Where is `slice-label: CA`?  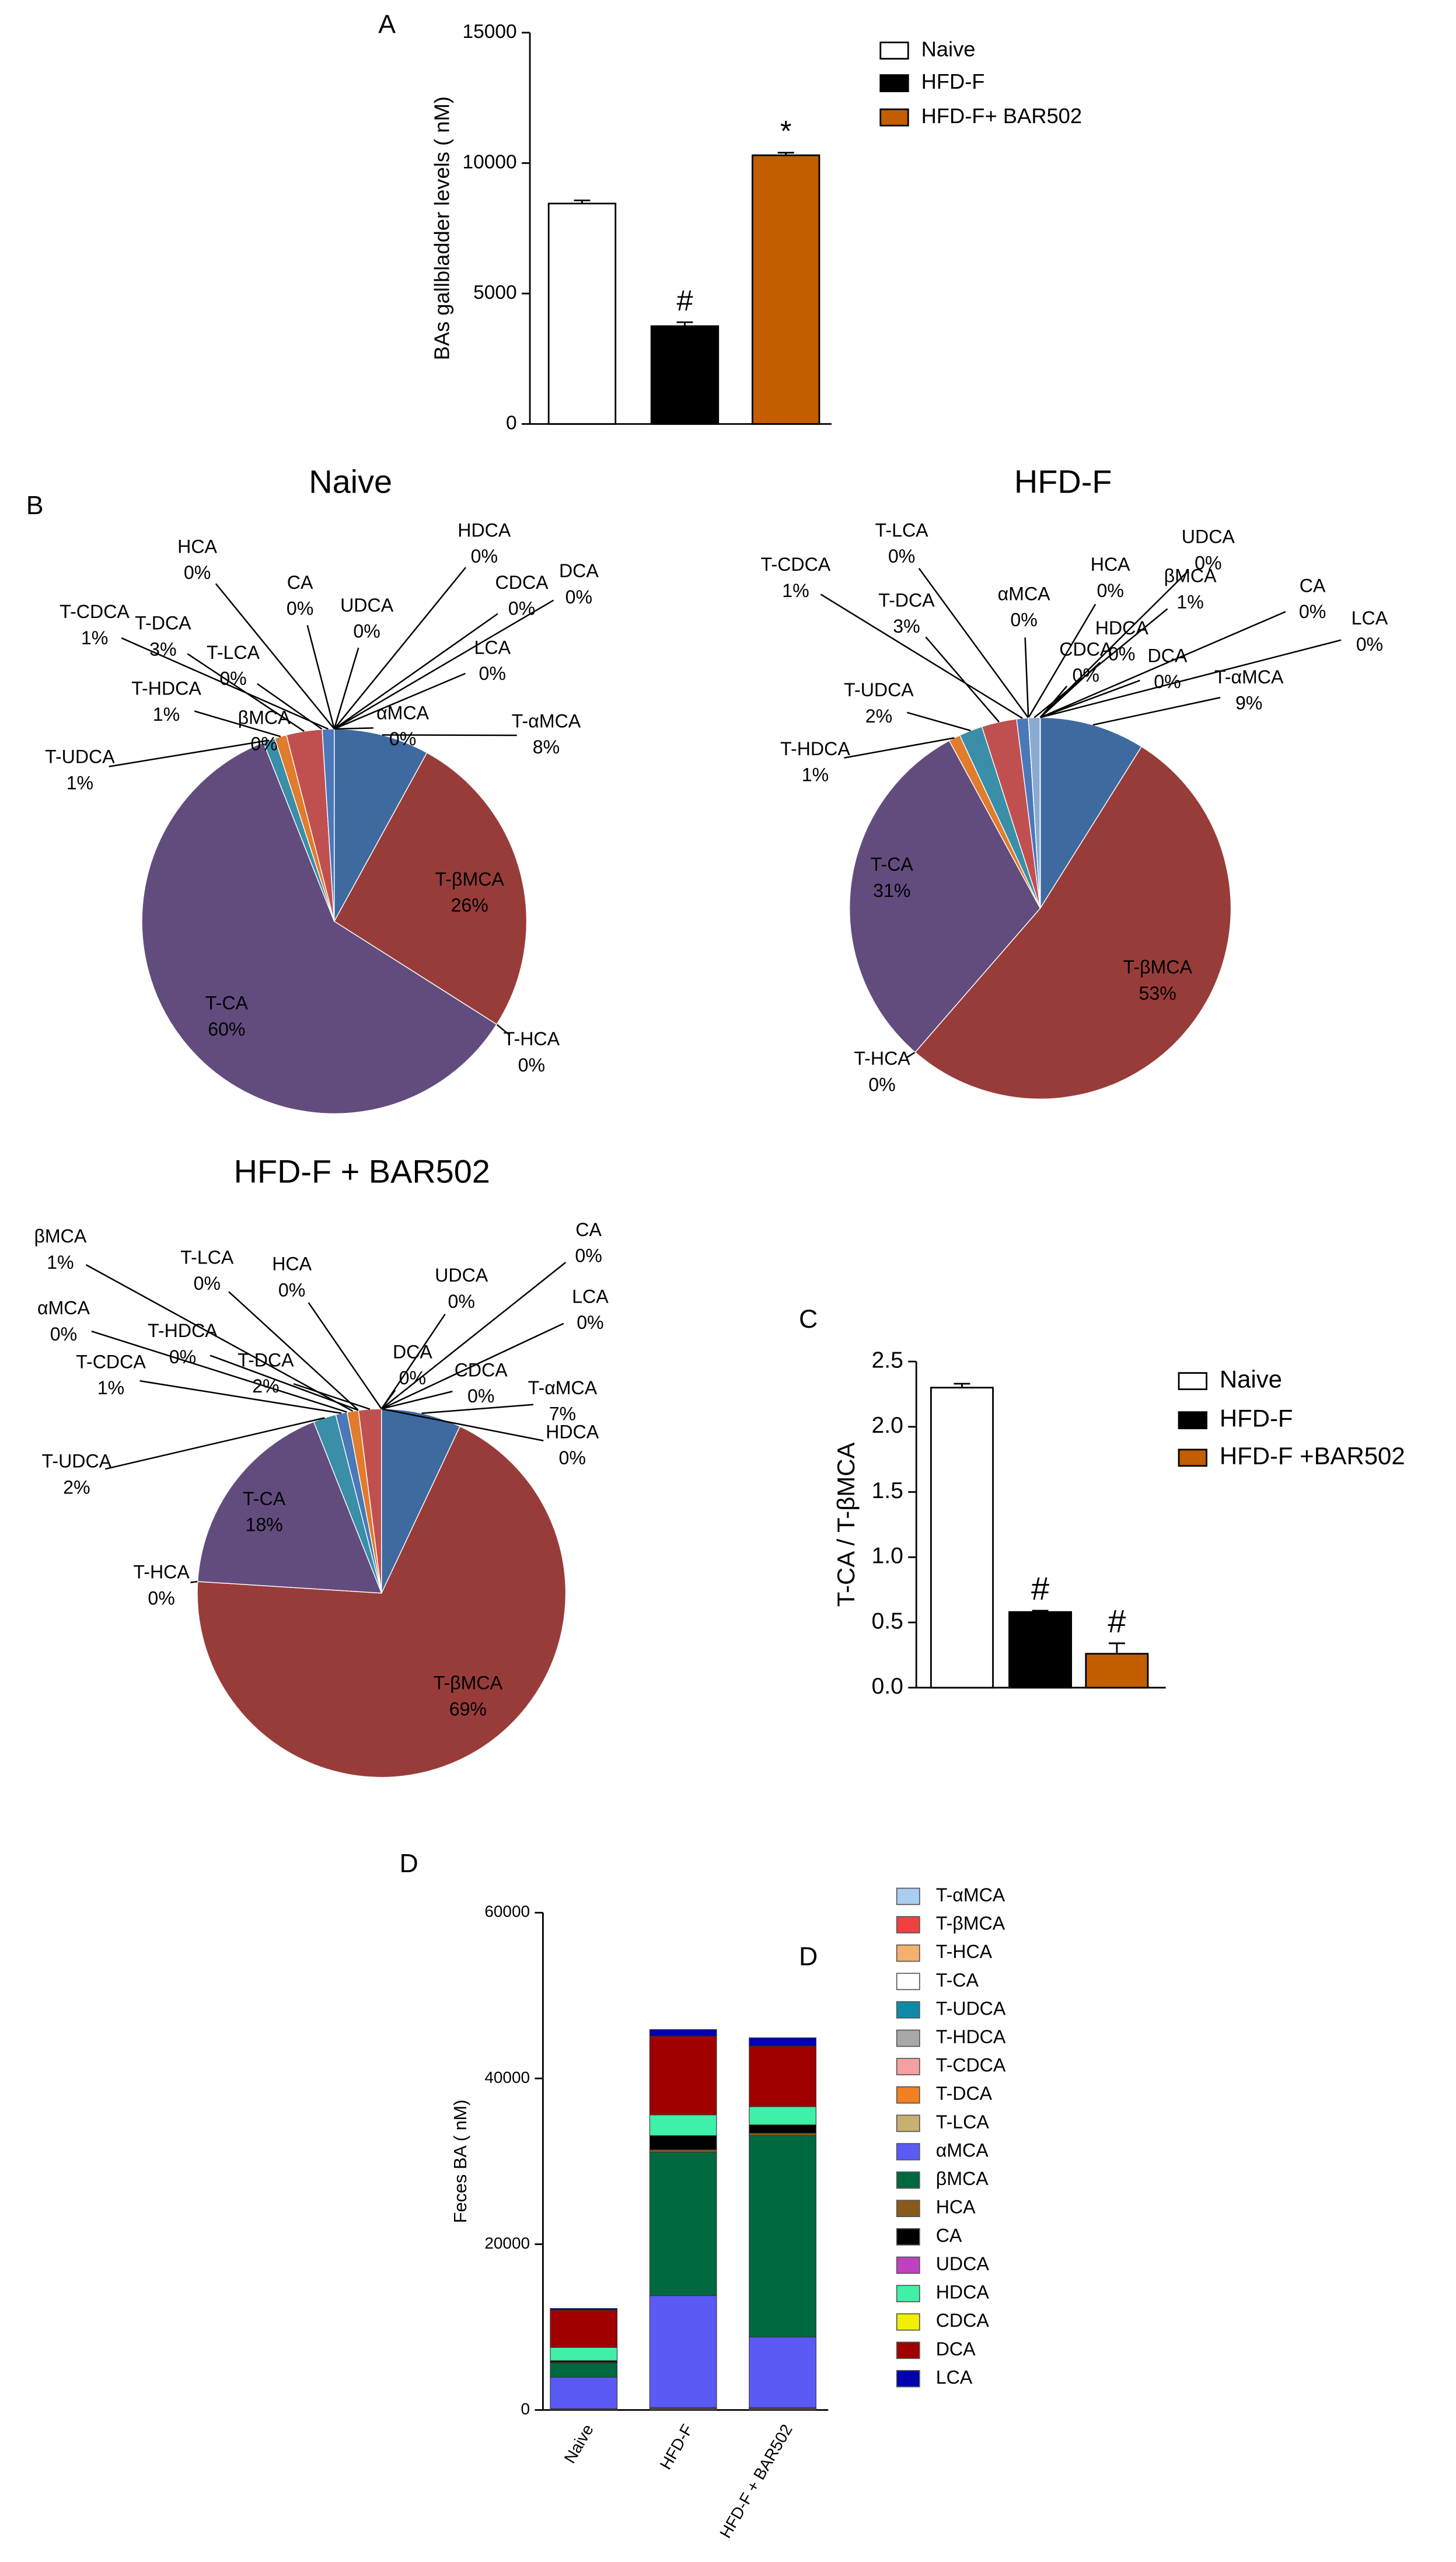 slice-label: CA is located at coordinates (300, 582).